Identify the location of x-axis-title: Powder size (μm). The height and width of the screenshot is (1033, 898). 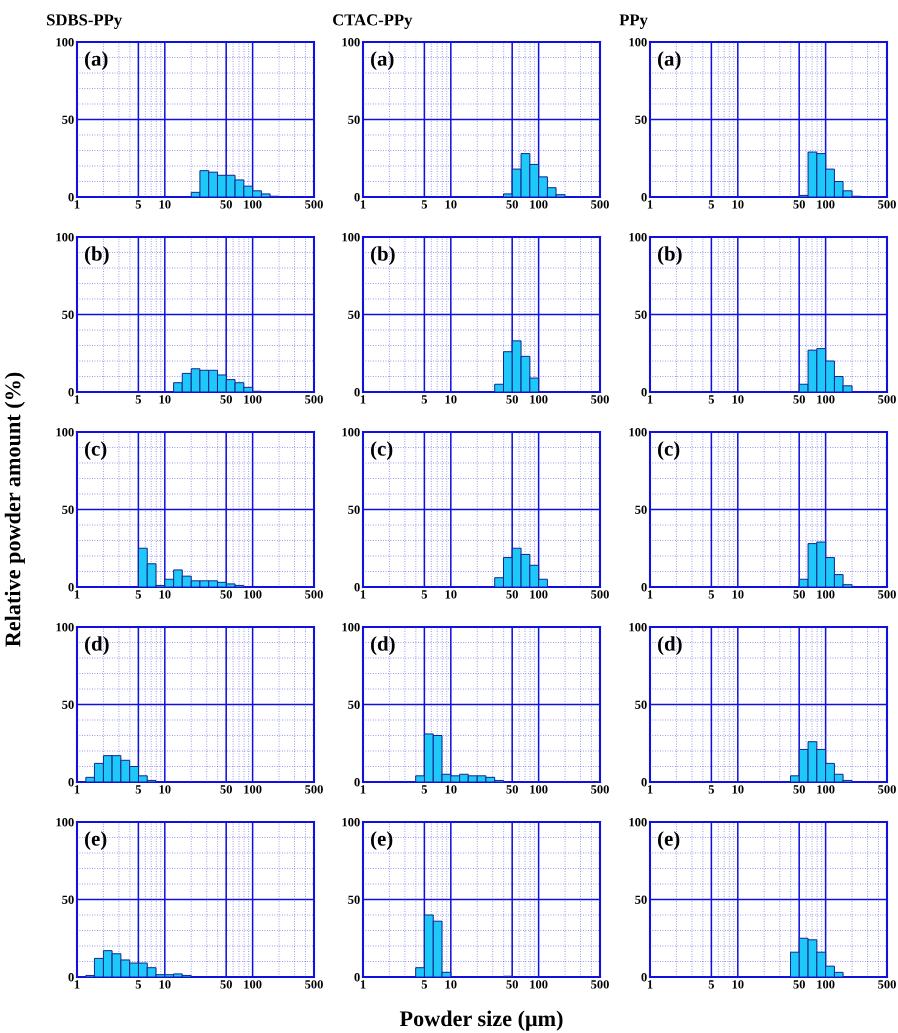
(481, 1020).